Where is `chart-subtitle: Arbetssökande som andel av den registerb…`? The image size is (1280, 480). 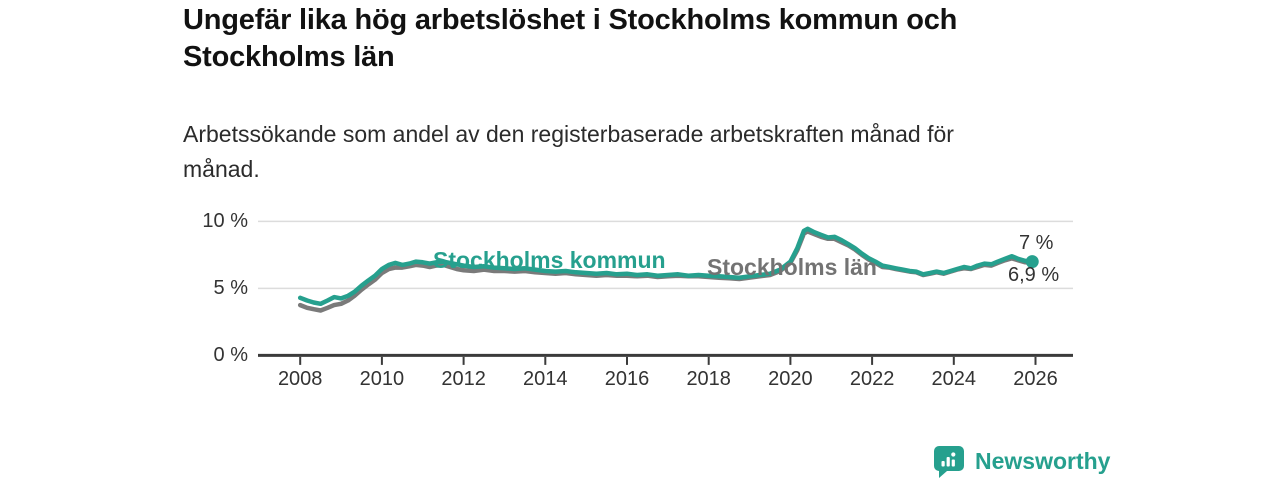 chart-subtitle: Arbetssökande som andel av den registerb… is located at coordinates (618, 152).